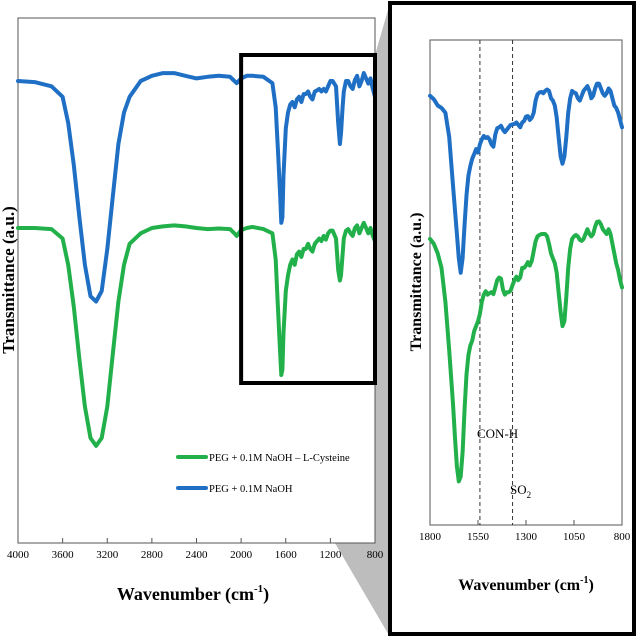  I want to click on annotation-so2: SO2, so click(520, 491).